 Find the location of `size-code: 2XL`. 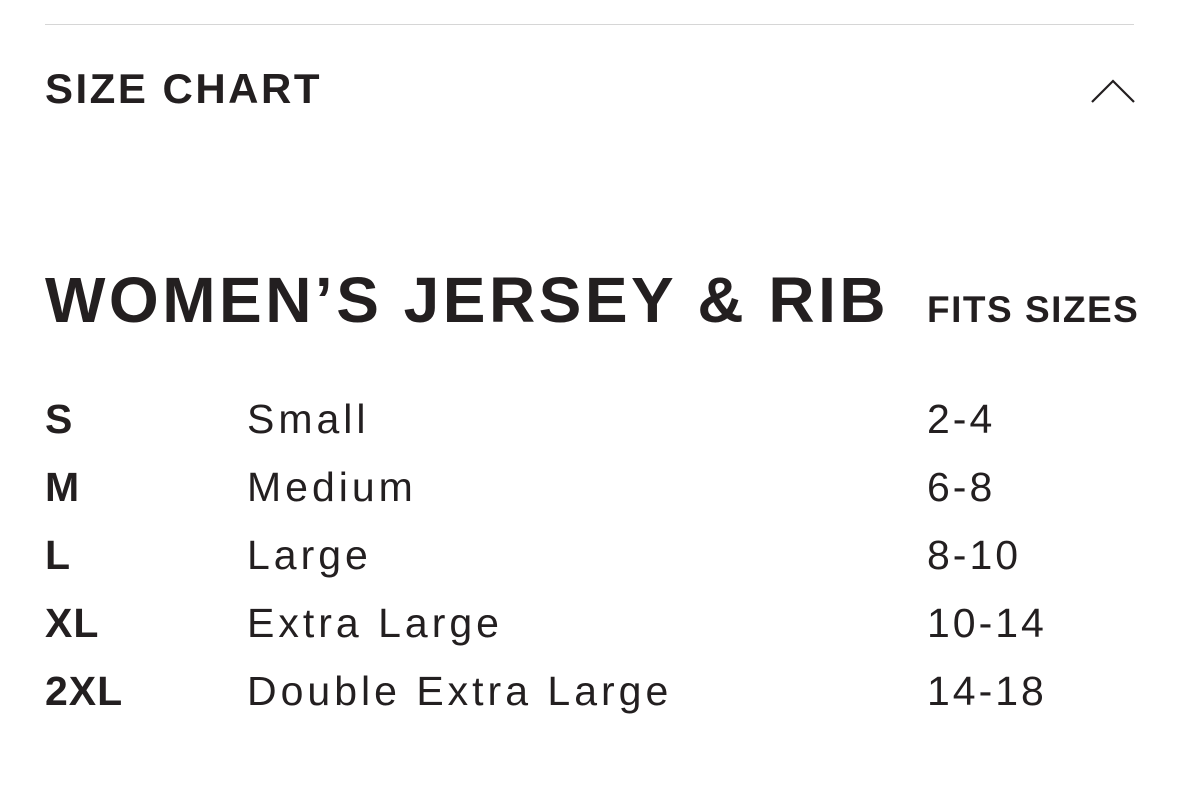

size-code: 2XL is located at coordinates (84, 691).